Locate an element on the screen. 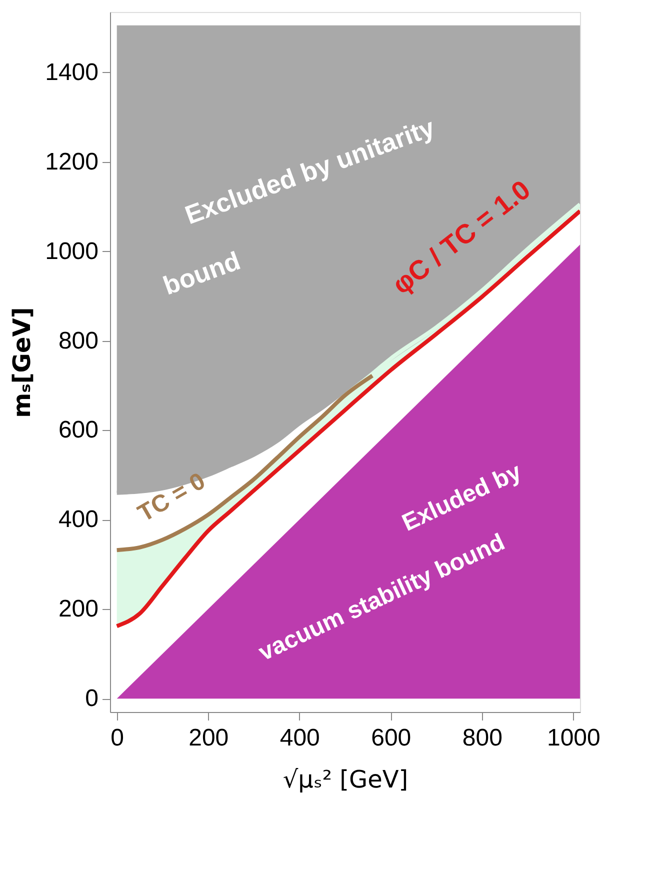 The height and width of the screenshot is (884, 645). y-axis-title: mₛ[GeV] is located at coordinates (22, 362).